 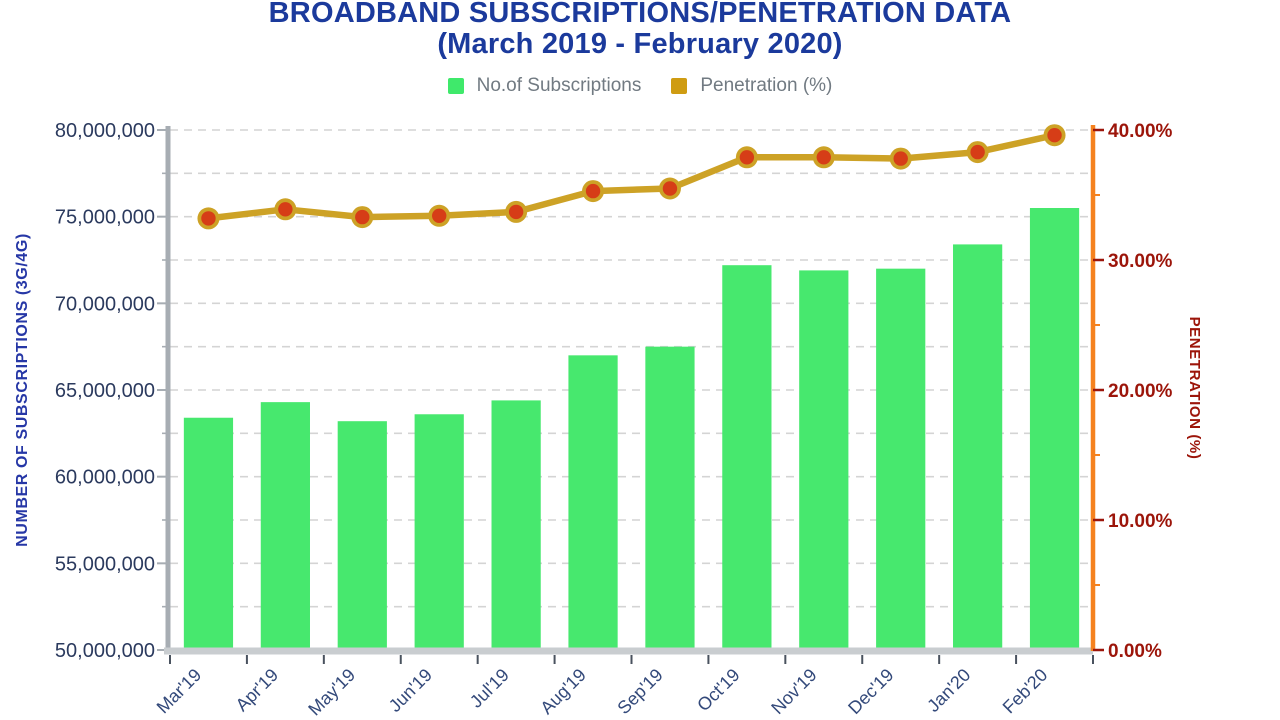 I want to click on left-axis-tick-label: 60,000,000, so click(x=105, y=478).